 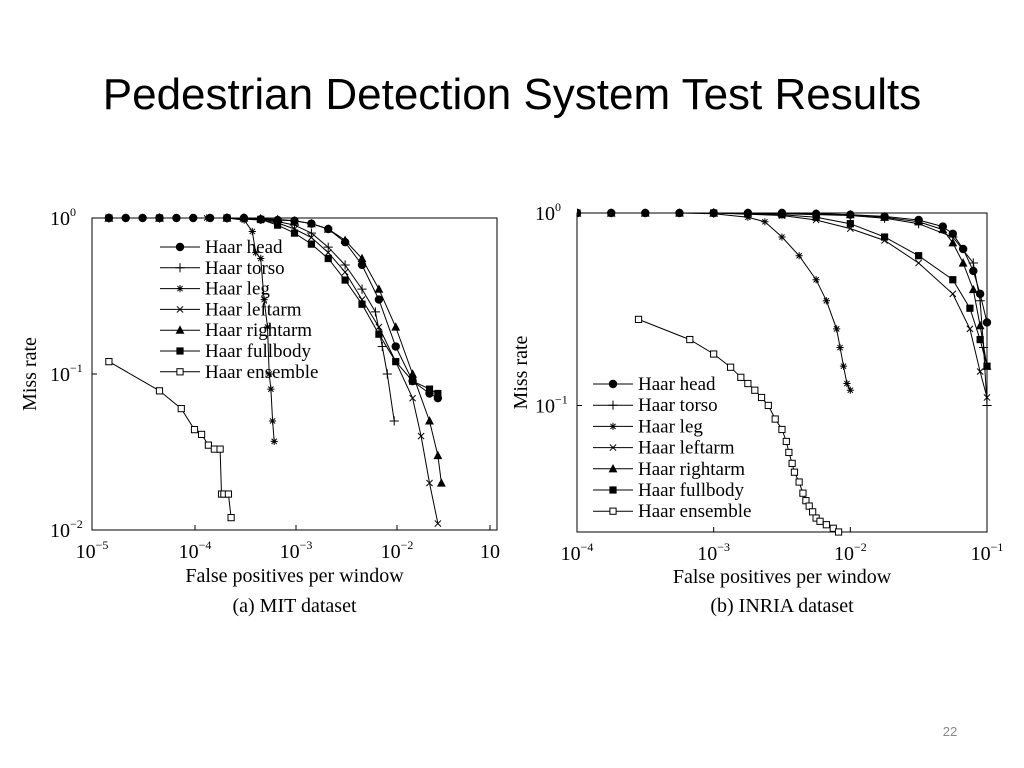 I want to click on series-haar-fullbody, so click(x=784, y=289).